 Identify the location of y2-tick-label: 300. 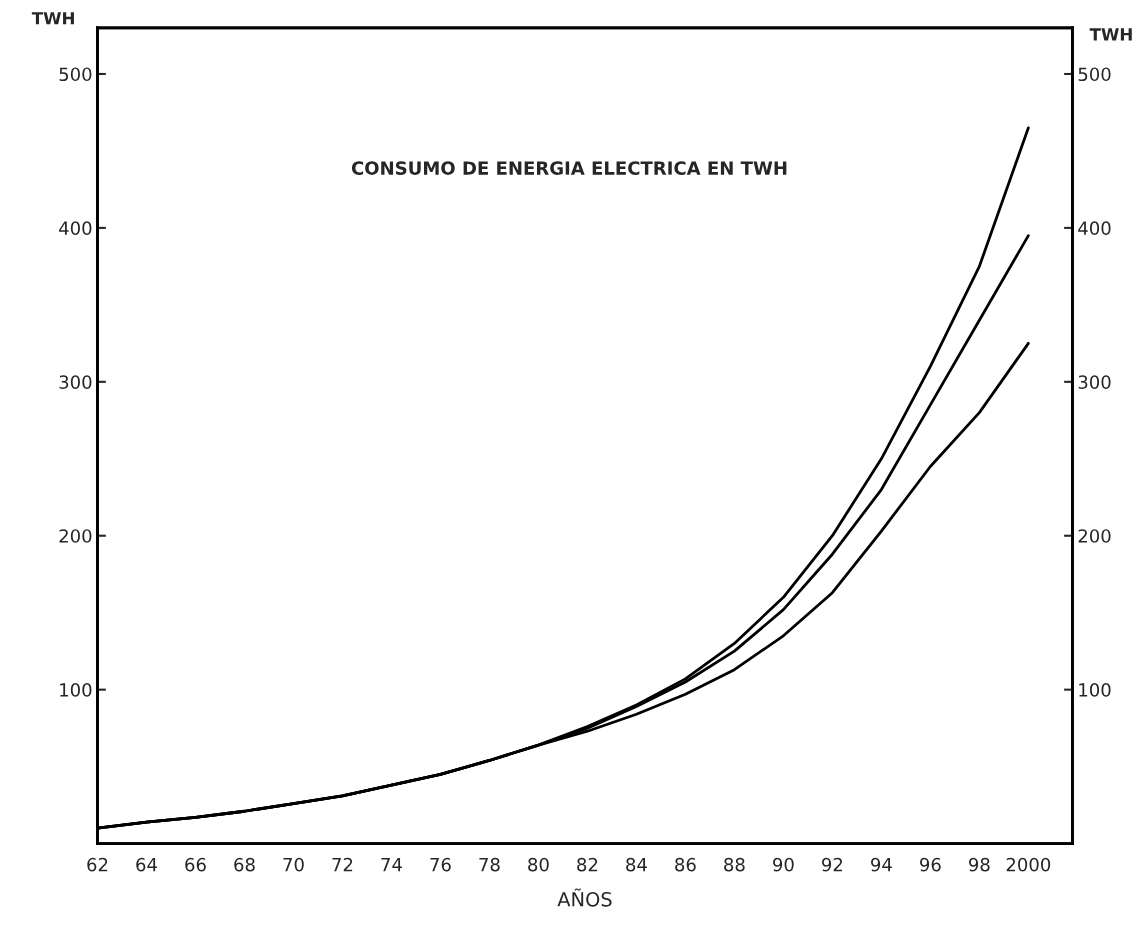
(1094, 382).